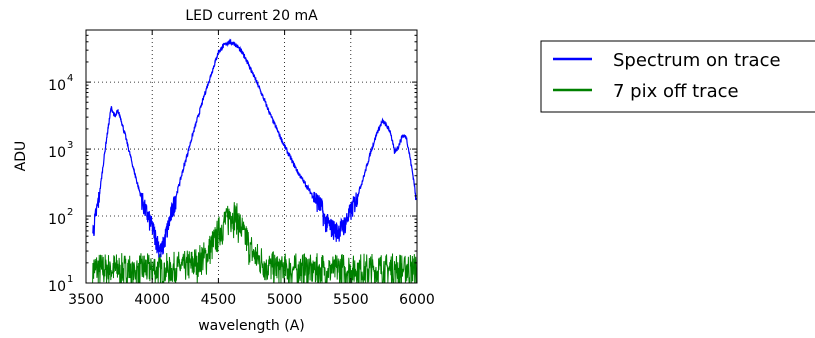 This screenshot has height=338, width=815. What do you see at coordinates (70, 212) in the screenshot?
I see `y-tick-label-exponent: 2` at bounding box center [70, 212].